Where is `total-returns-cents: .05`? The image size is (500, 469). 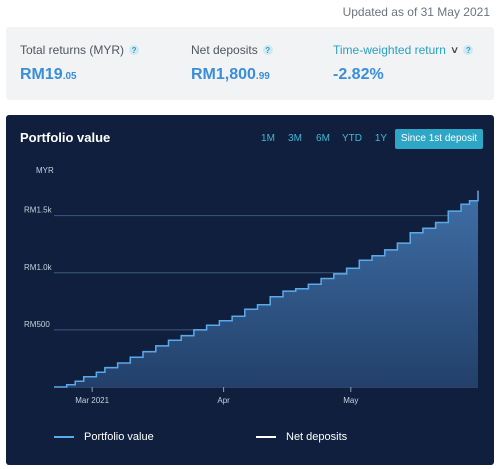
total-returns-cents: .05 is located at coordinates (69, 76).